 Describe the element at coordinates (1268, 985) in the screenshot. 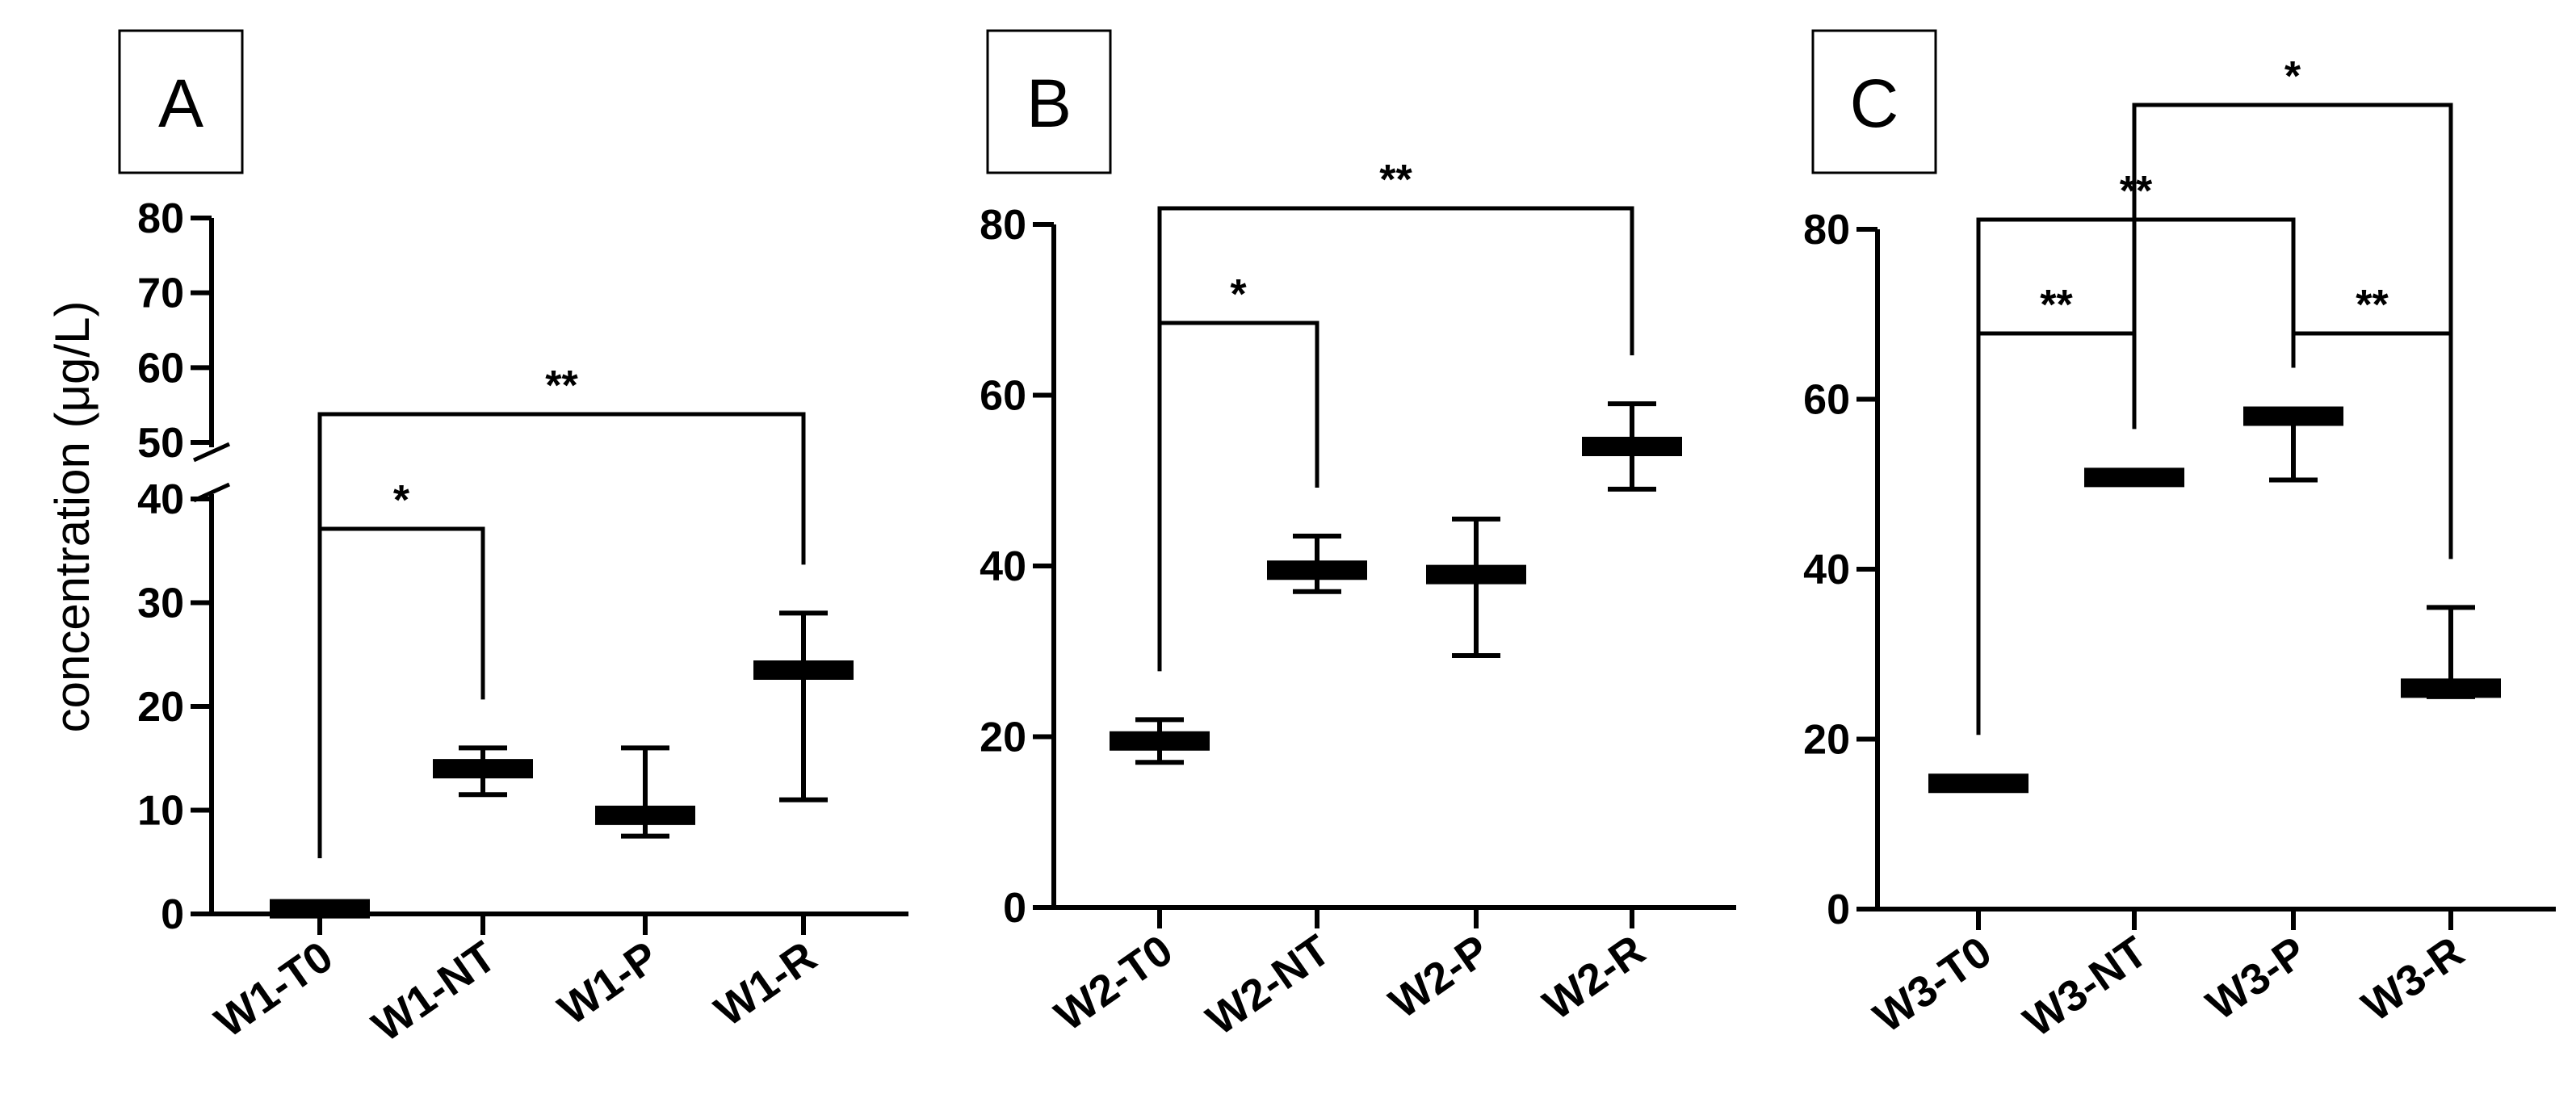

I see `x-tick-label: W2-NT` at that location.